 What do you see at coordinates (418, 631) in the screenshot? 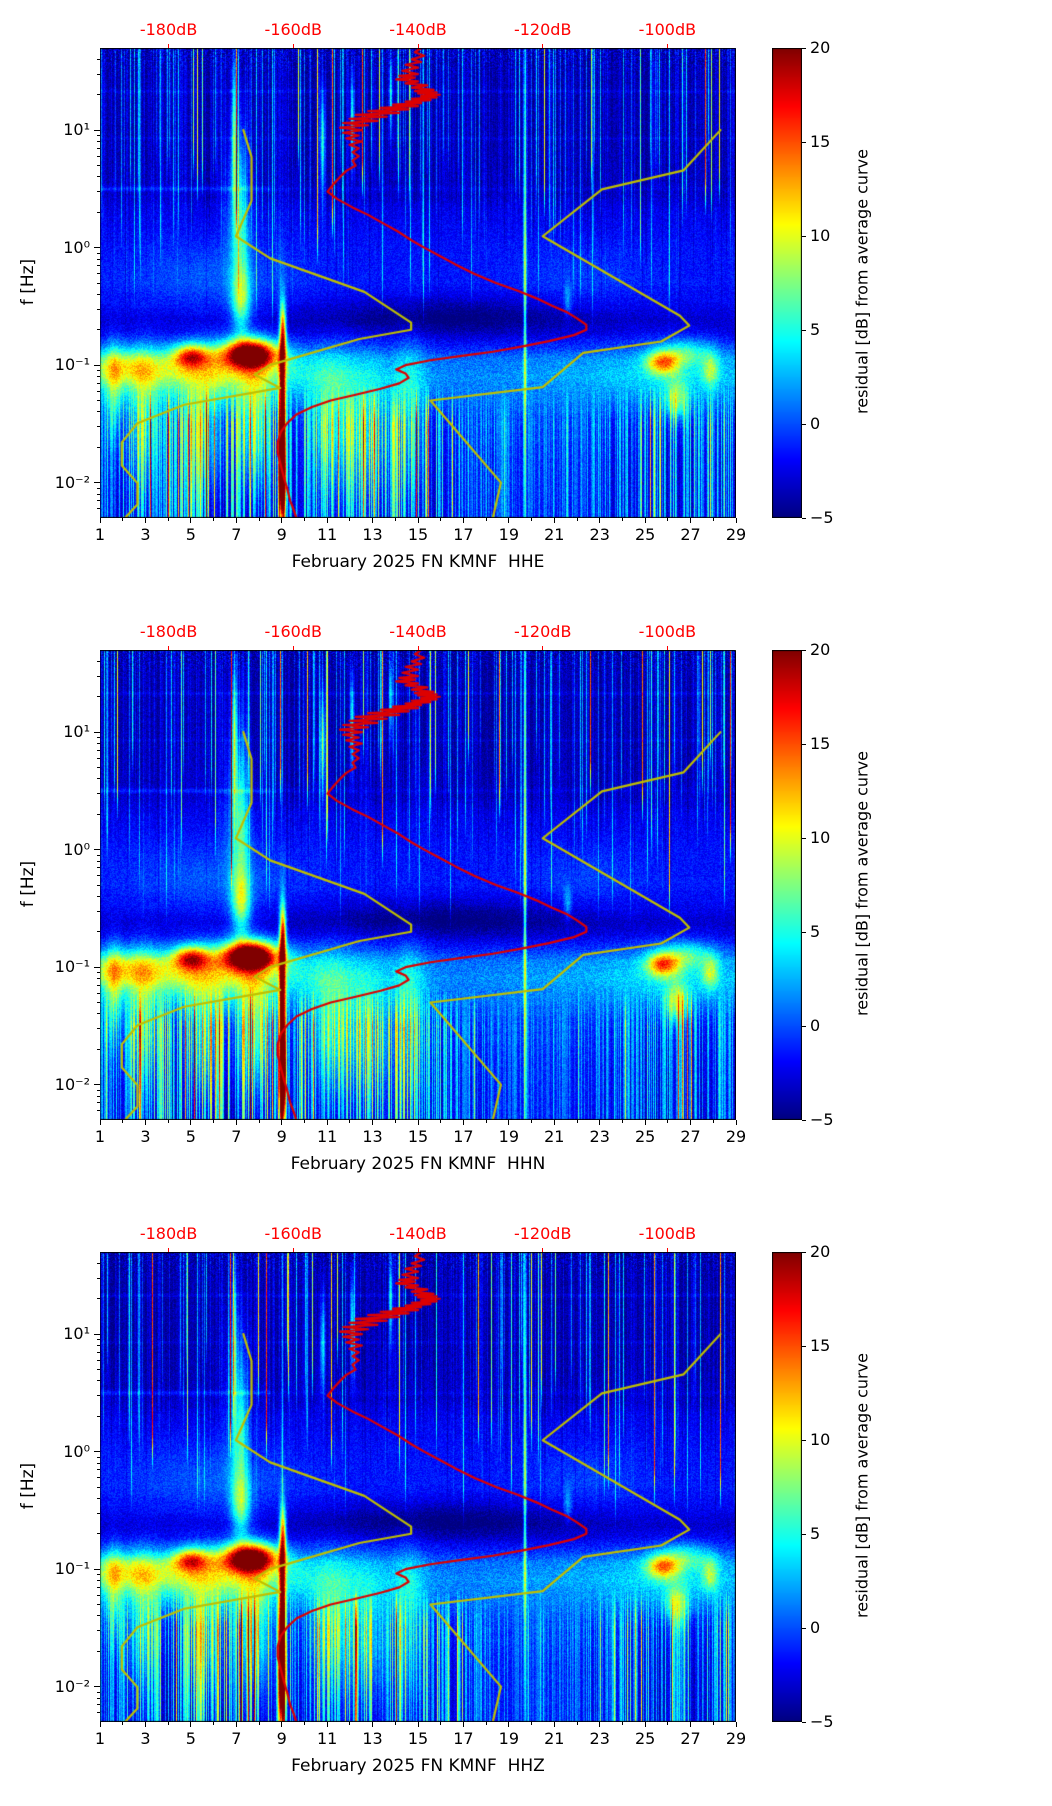
I see `top-tick-label: -140dB` at bounding box center [418, 631].